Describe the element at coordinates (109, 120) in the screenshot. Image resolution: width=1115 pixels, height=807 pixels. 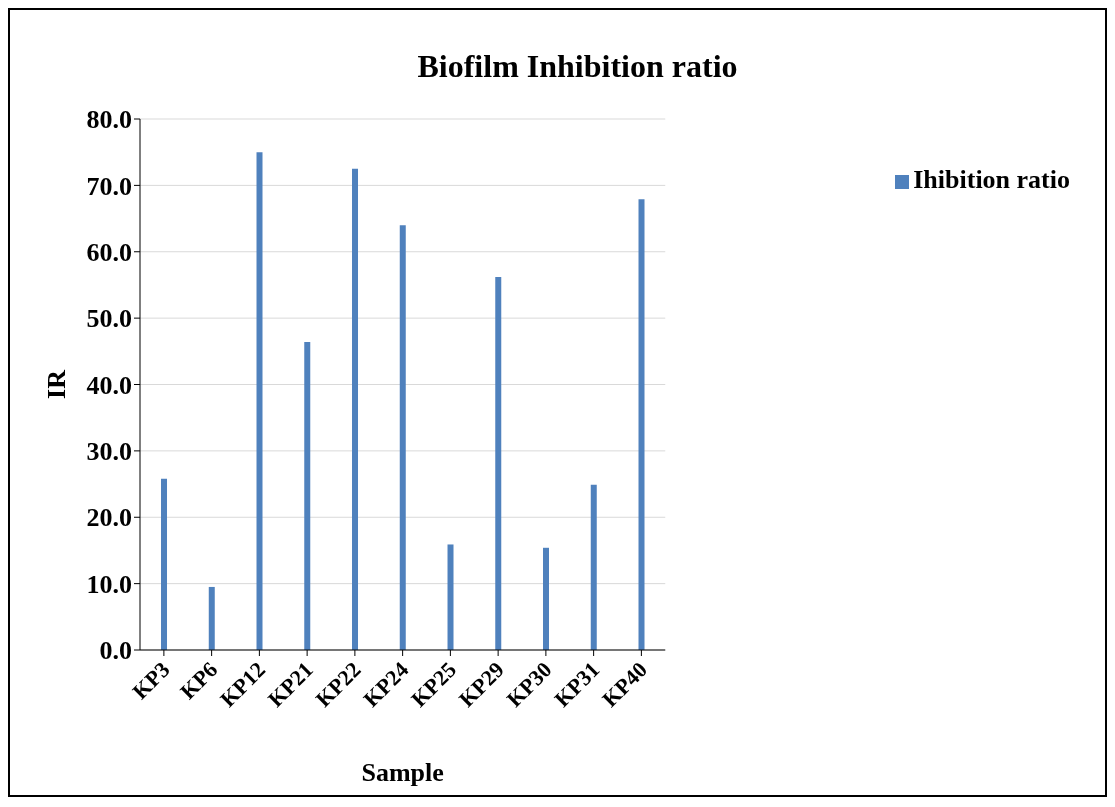
I see `y-tick-label: 80.0` at that location.